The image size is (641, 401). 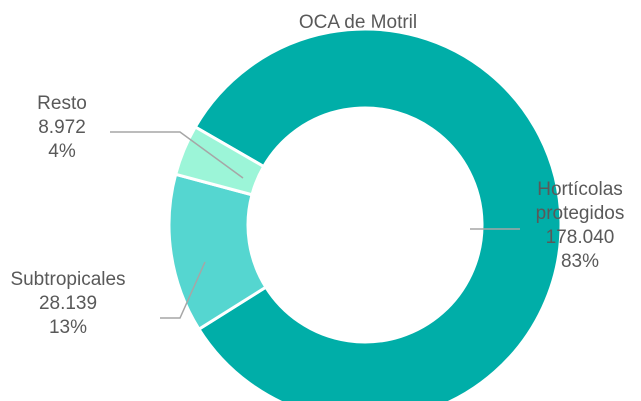 I want to click on label-name: Hortícolas protegidos, so click(x=580, y=201).